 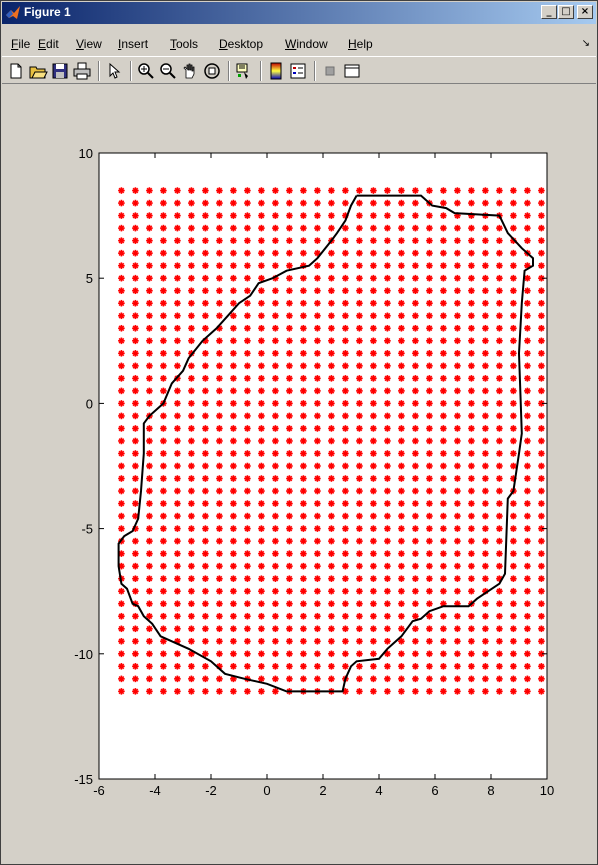 I want to click on zoom-out-icon, so click(x=168, y=71).